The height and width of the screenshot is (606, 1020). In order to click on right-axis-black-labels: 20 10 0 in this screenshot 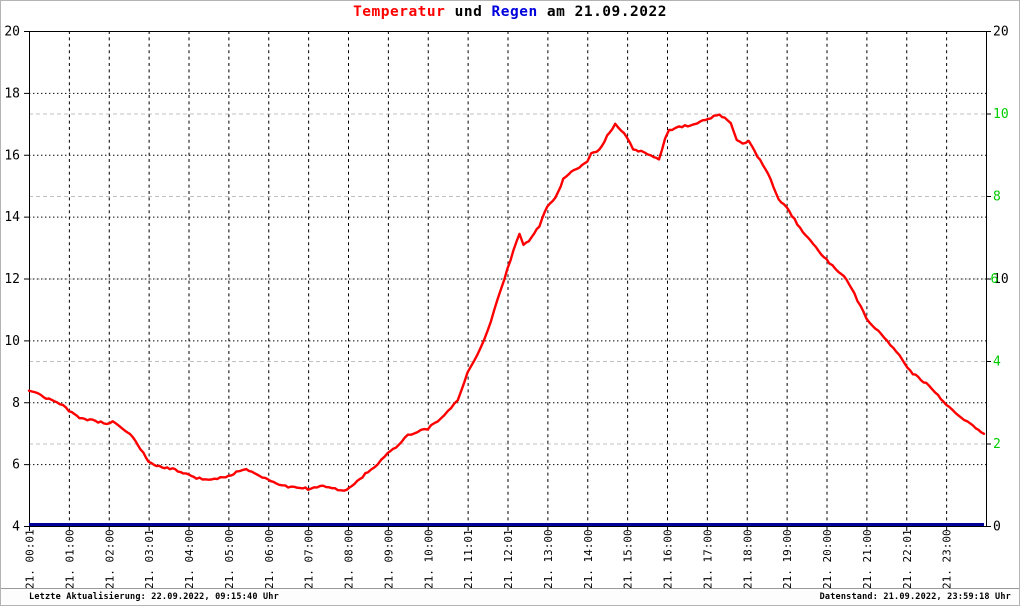, I will do `click(1001, 280)`.